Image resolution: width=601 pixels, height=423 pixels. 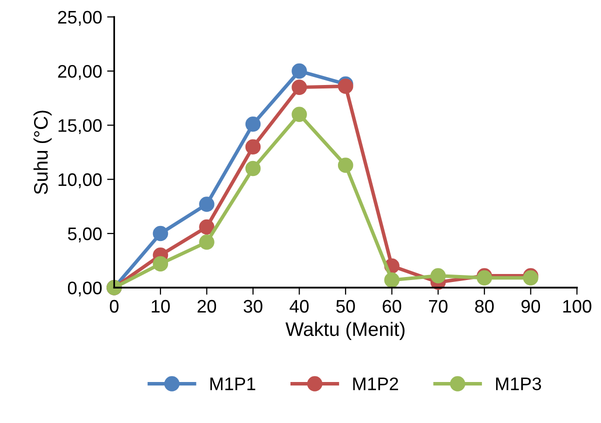 What do you see at coordinates (345, 306) in the screenshot?
I see `x-tick-label: 50` at bounding box center [345, 306].